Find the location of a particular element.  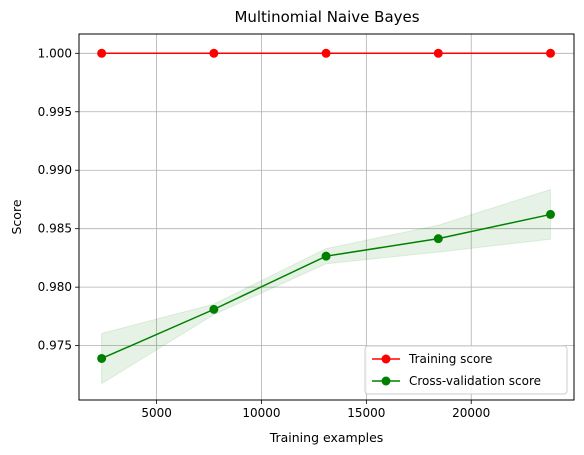

legend-cv-score-marker is located at coordinates (386, 381).